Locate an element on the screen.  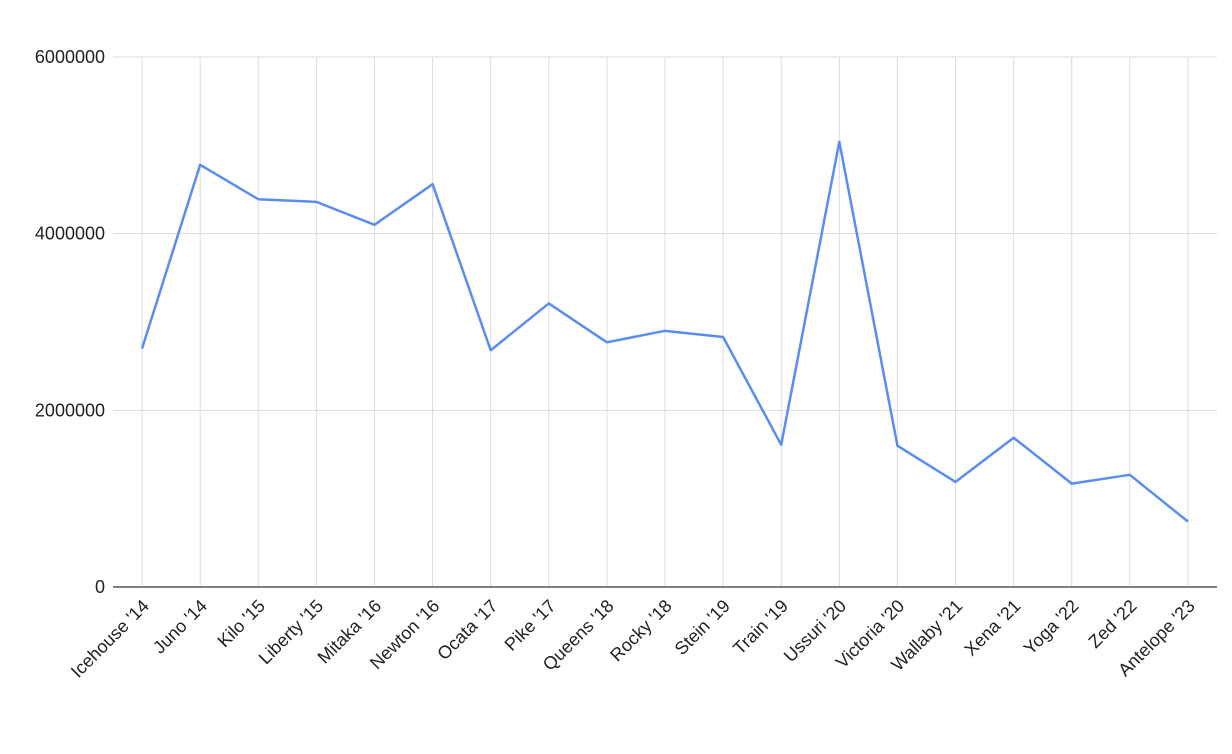
y-tick-label: 6000000 is located at coordinates (70, 57).